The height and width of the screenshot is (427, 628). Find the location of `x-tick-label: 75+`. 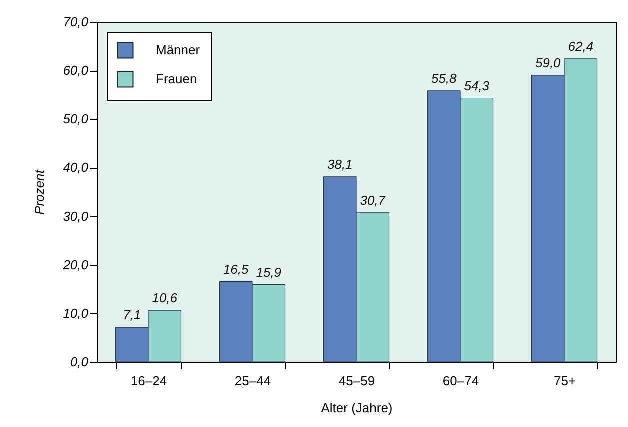

x-tick-label: 75+ is located at coordinates (565, 381).